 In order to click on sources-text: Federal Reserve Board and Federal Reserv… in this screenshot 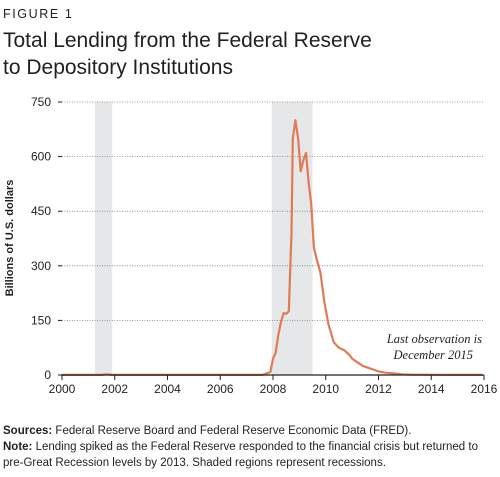, I will do `click(232, 431)`.